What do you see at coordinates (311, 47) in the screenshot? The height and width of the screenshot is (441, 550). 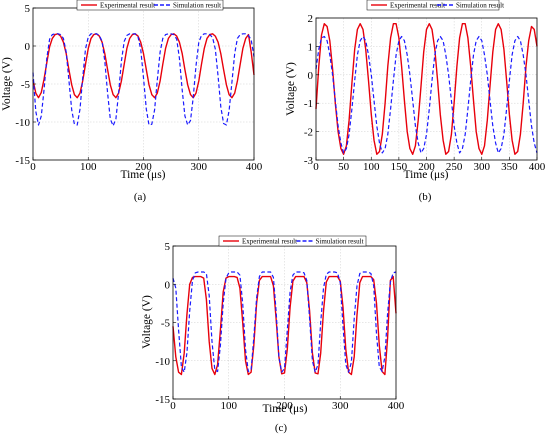 I see `y-tick-label: 1` at bounding box center [311, 47].